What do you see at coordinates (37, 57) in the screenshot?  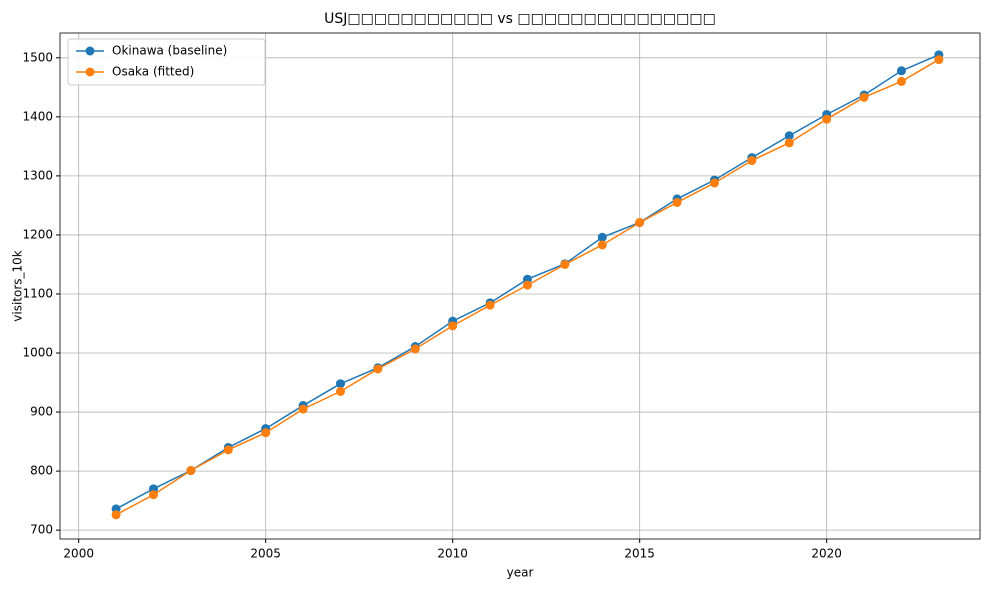 I see `y-tick-label: 1500` at bounding box center [37, 57].